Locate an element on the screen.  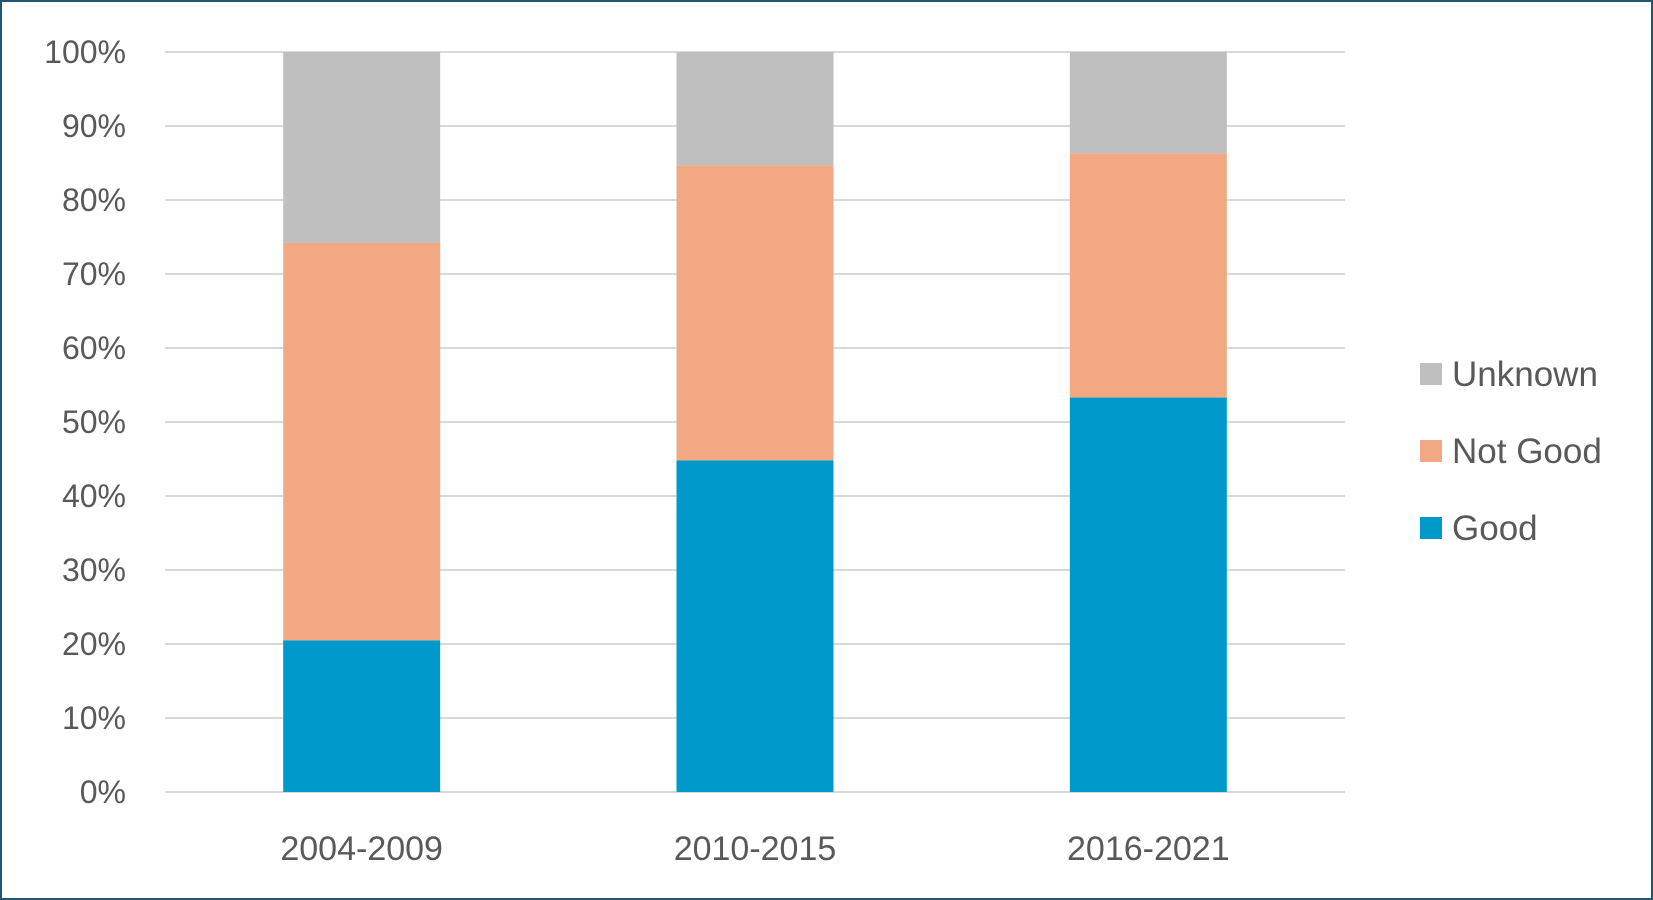
bar-not-good-2016-2021 is located at coordinates (1148, 275).